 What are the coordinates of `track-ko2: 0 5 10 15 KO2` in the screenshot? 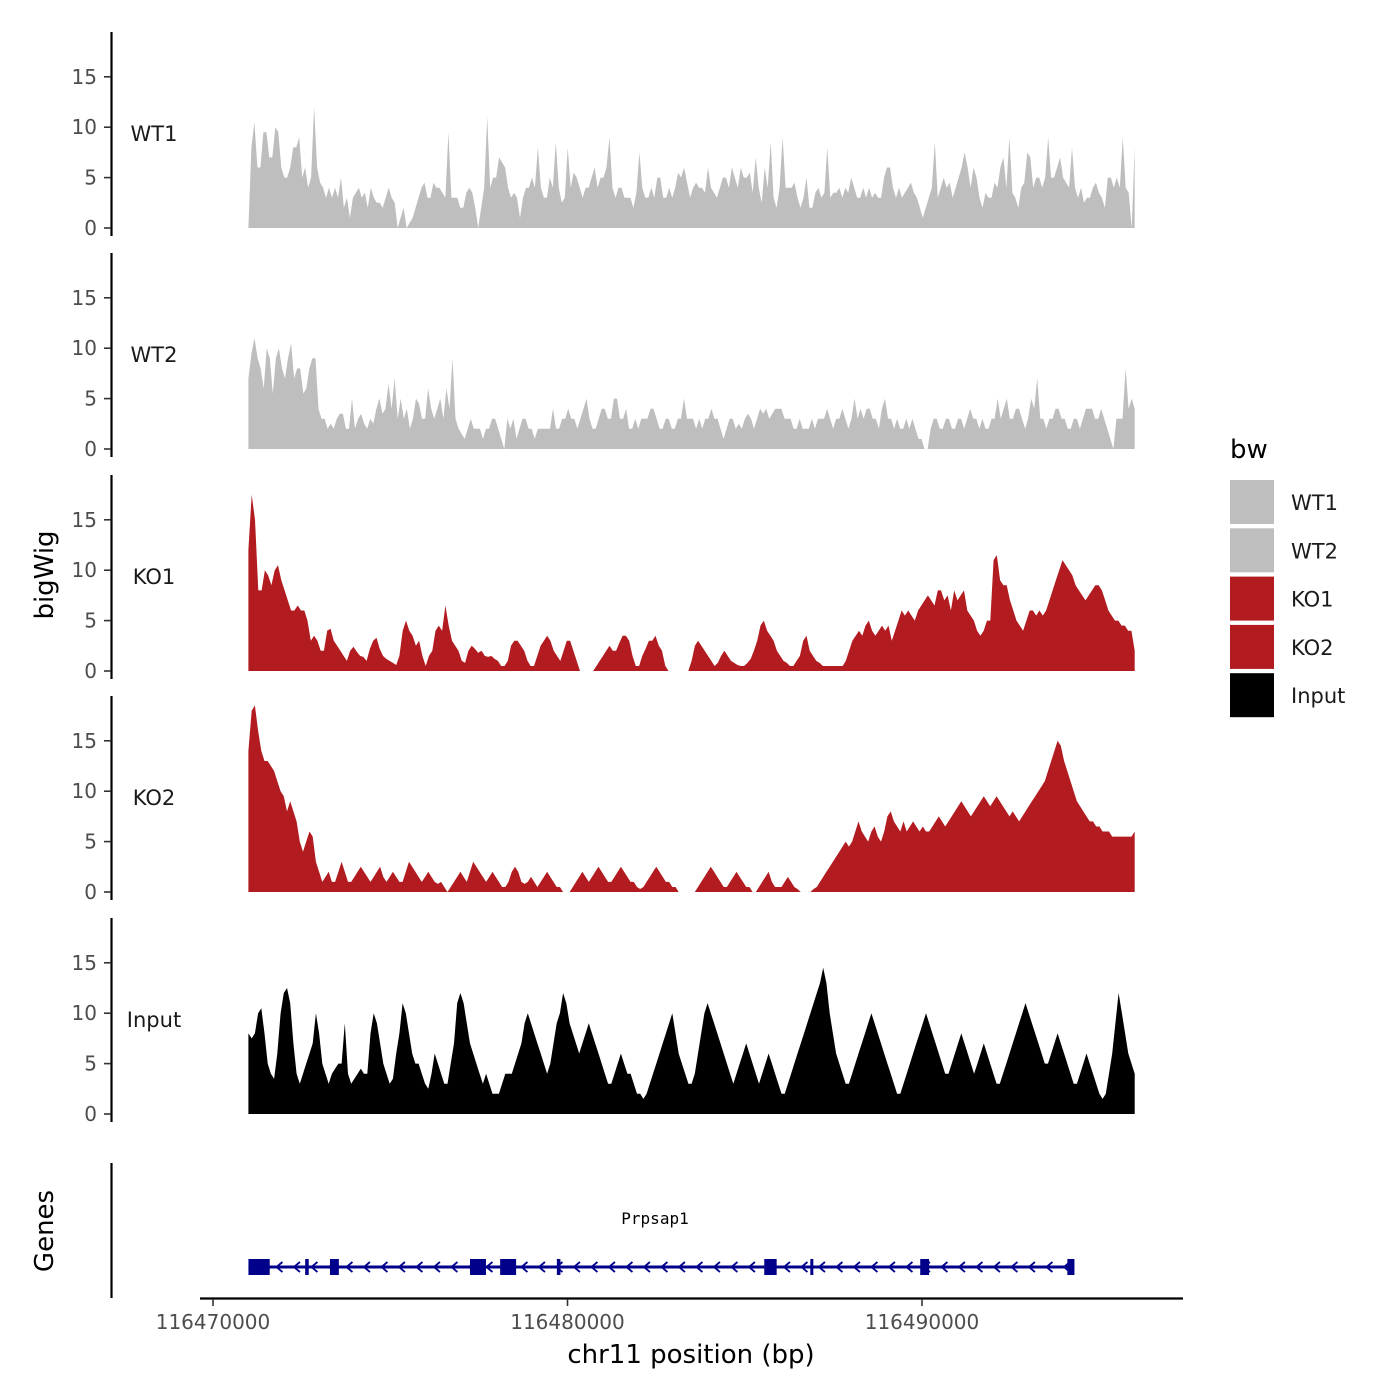 It's located at (603, 800).